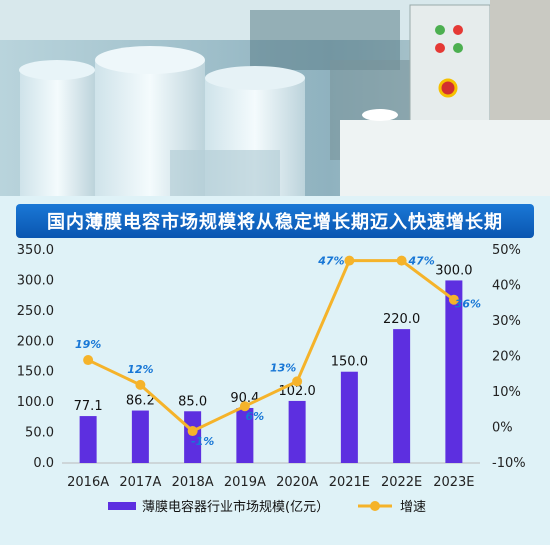  Describe the element at coordinates (349, 417) in the screenshot. I see `bar-2021E` at that location.